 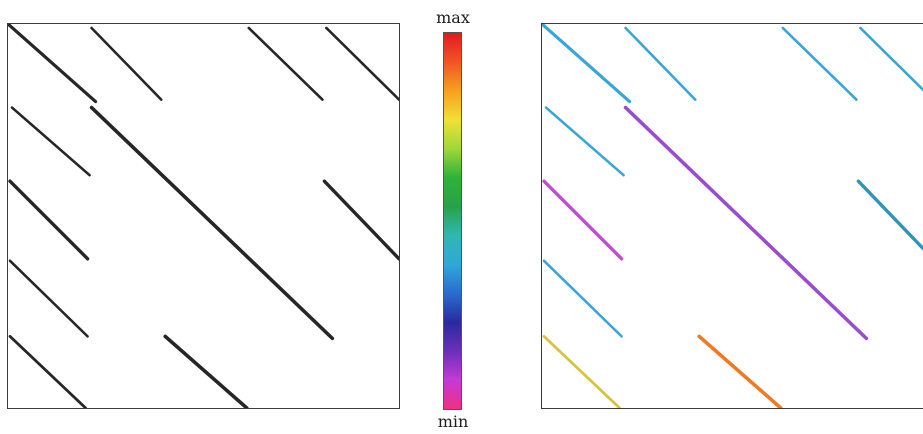 What do you see at coordinates (452, 221) in the screenshot?
I see `colorbar` at bounding box center [452, 221].